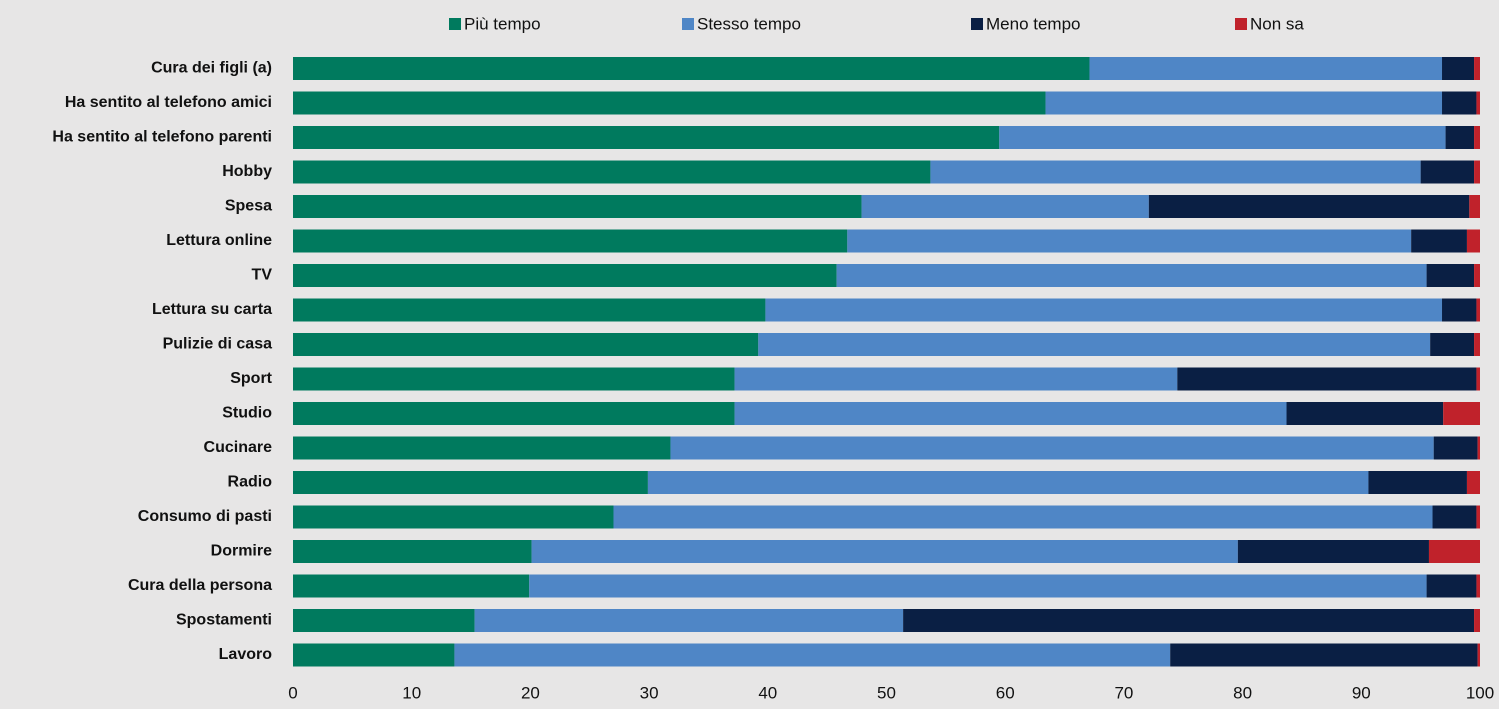 This screenshot has height=709, width=1499. What do you see at coordinates (247, 171) in the screenshot?
I see `category-label: Hobby` at bounding box center [247, 171].